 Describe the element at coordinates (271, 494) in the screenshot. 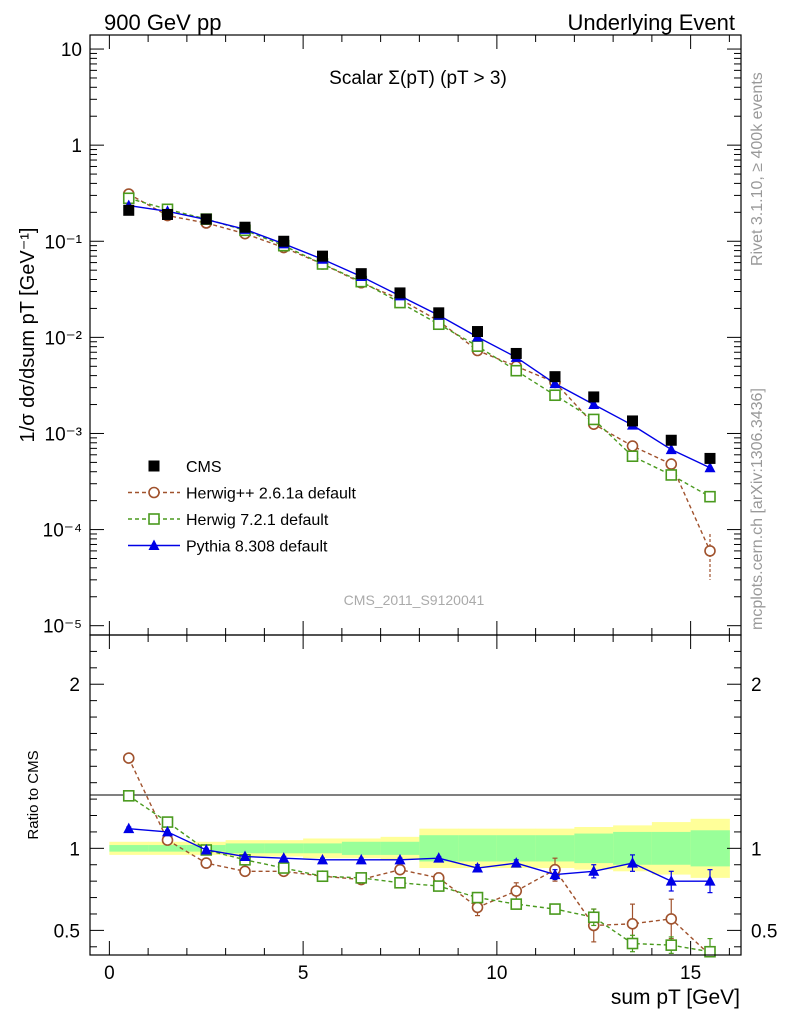

I see `legend-label-herwigpp: Herwig++ 2.6.1a default` at that location.